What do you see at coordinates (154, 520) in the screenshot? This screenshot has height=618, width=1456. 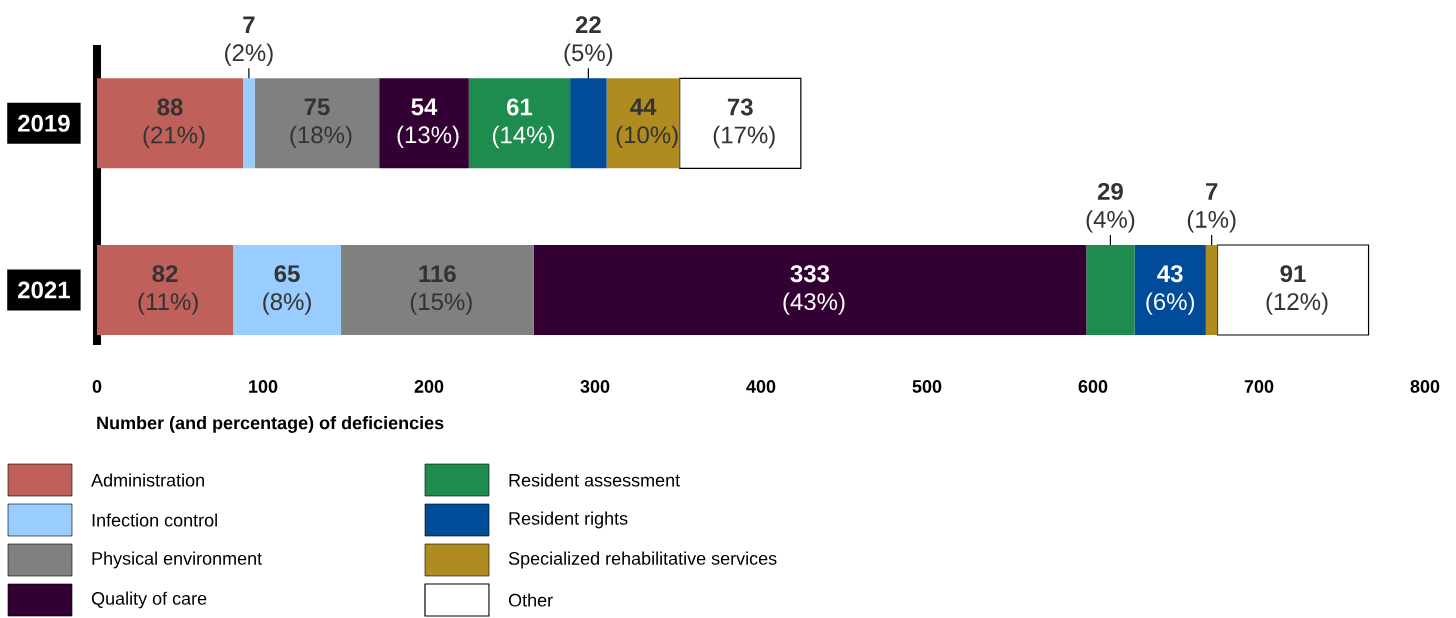 I see `legend-label: Infection control` at bounding box center [154, 520].